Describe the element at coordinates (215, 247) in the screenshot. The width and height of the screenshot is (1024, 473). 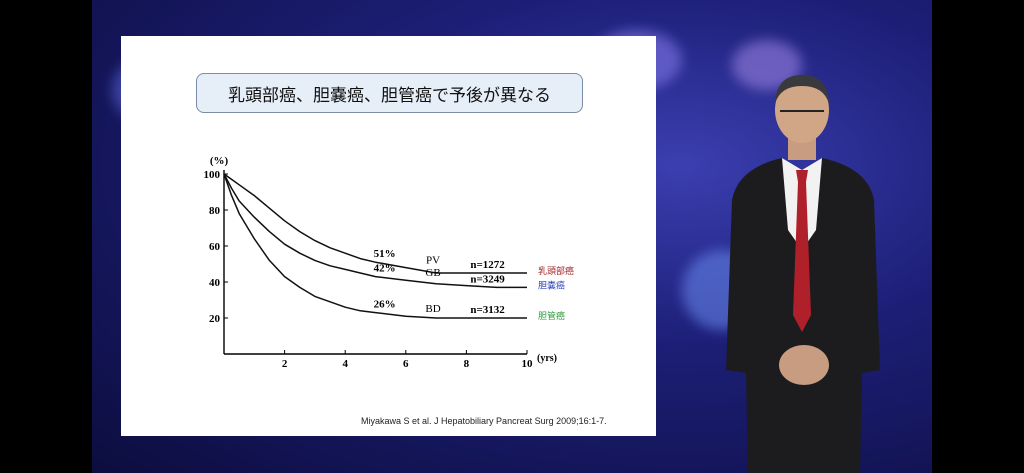
I see `y-tick-label: 60` at that location.